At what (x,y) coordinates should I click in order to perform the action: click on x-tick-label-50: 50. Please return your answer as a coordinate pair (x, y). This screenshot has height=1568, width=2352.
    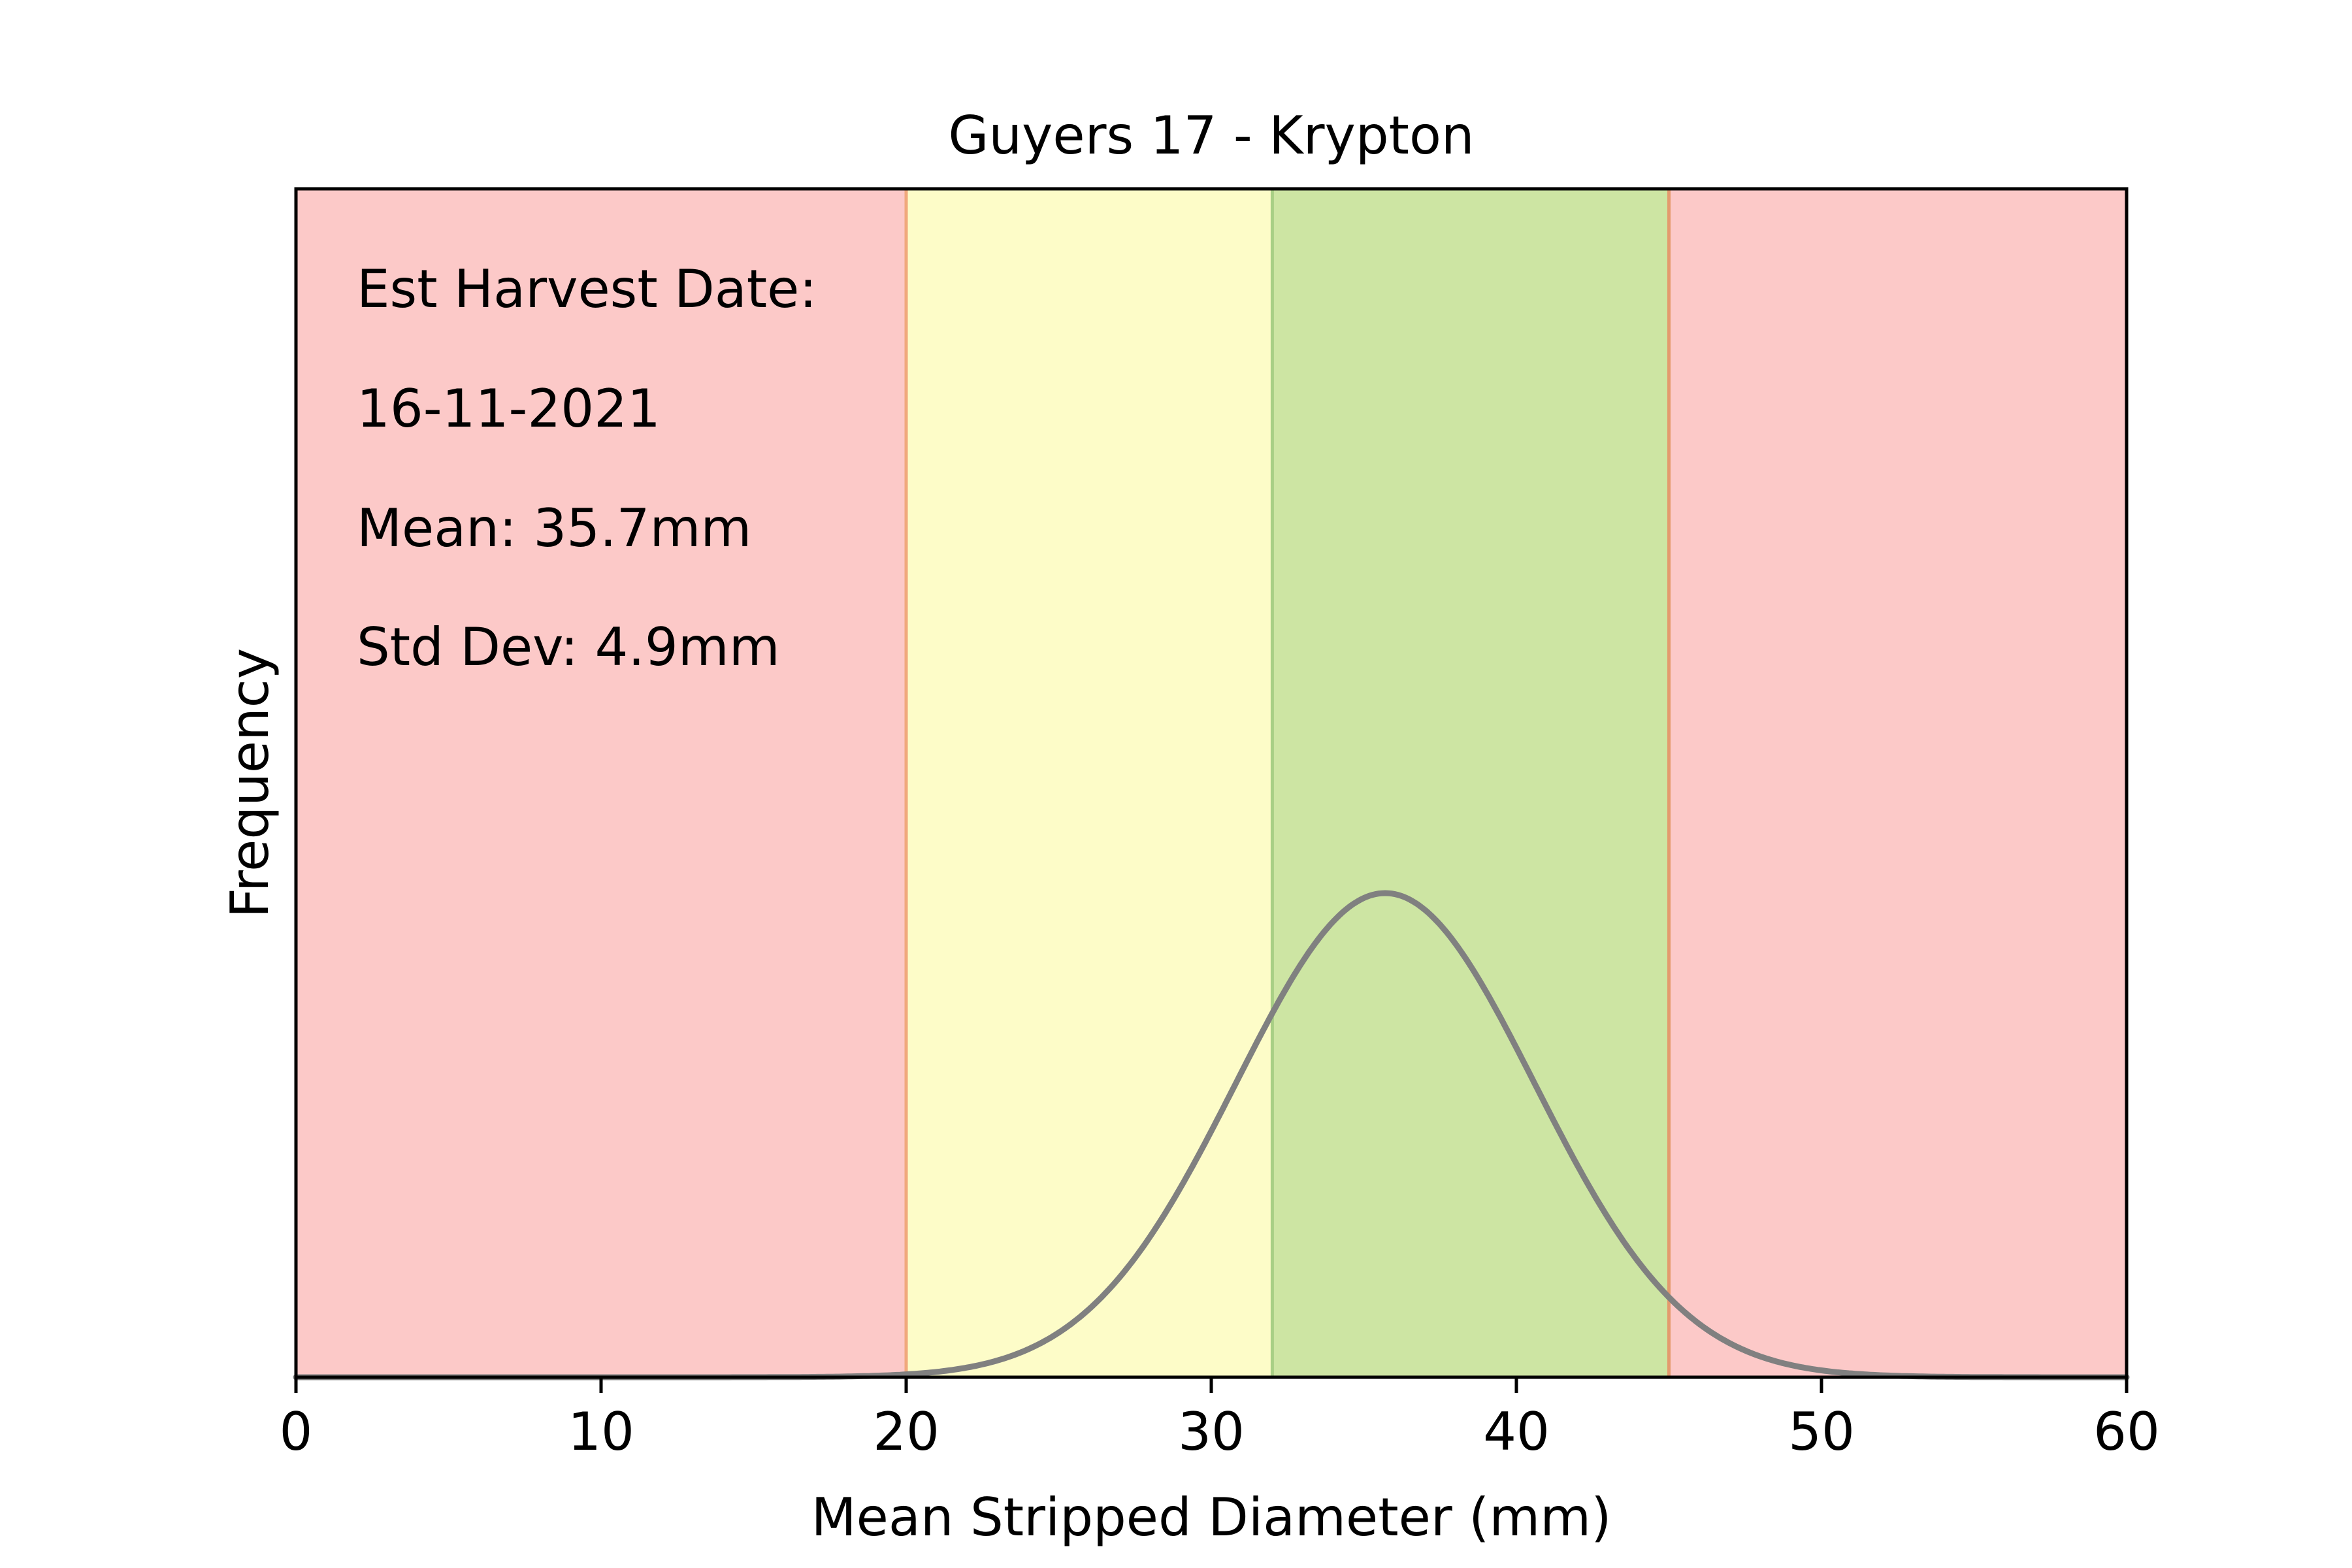
    Looking at the image, I should click on (1821, 1431).